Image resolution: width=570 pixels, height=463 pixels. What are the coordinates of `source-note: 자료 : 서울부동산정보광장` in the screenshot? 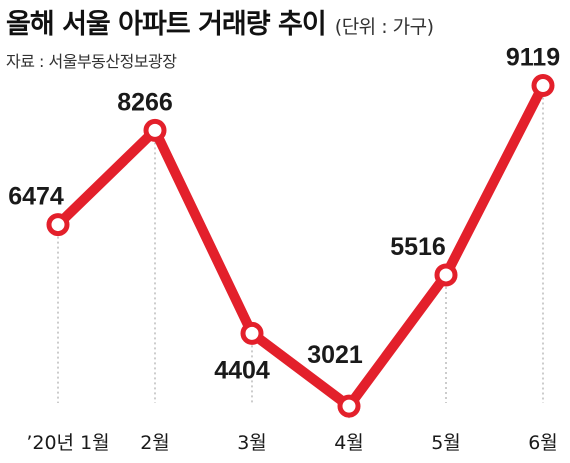 It's located at (91, 61).